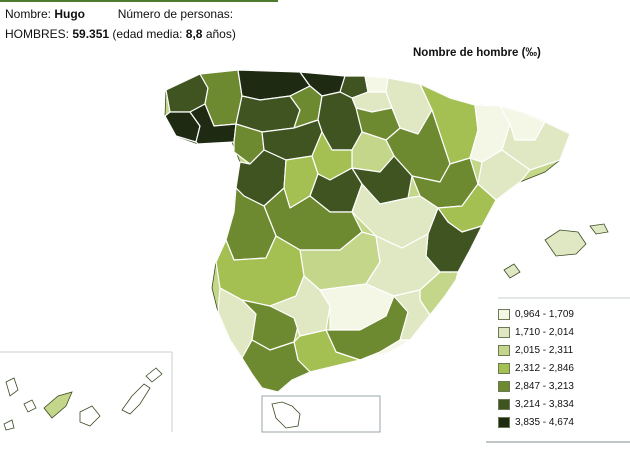 The height and width of the screenshot is (449, 630). I want to click on legend-label: 3,835 - 4,674, so click(544, 422).